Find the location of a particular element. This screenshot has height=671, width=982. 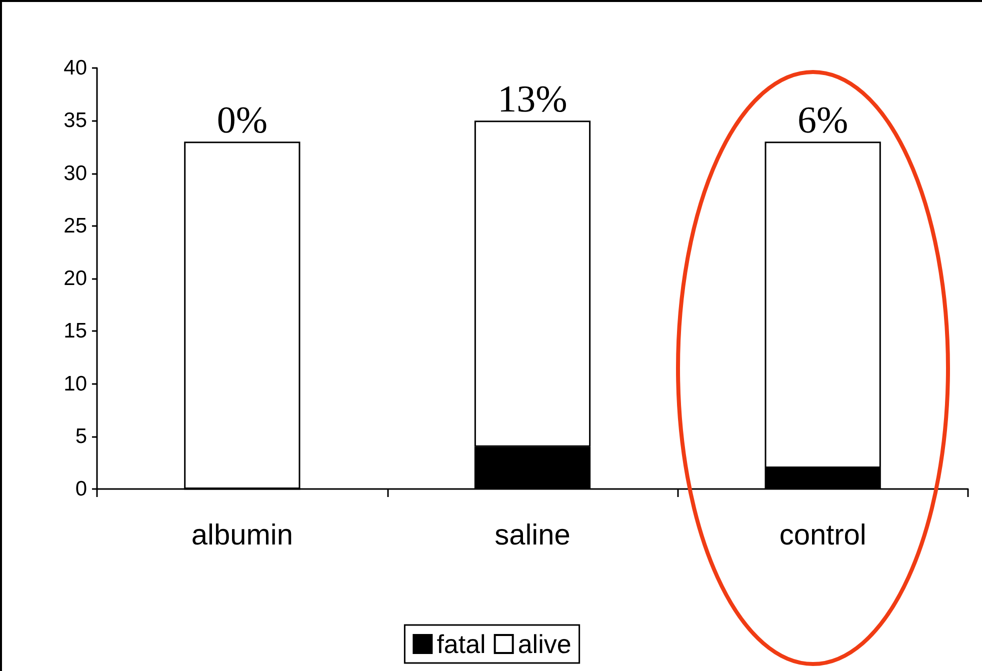

x-tick-label: saline is located at coordinates (532, 536).